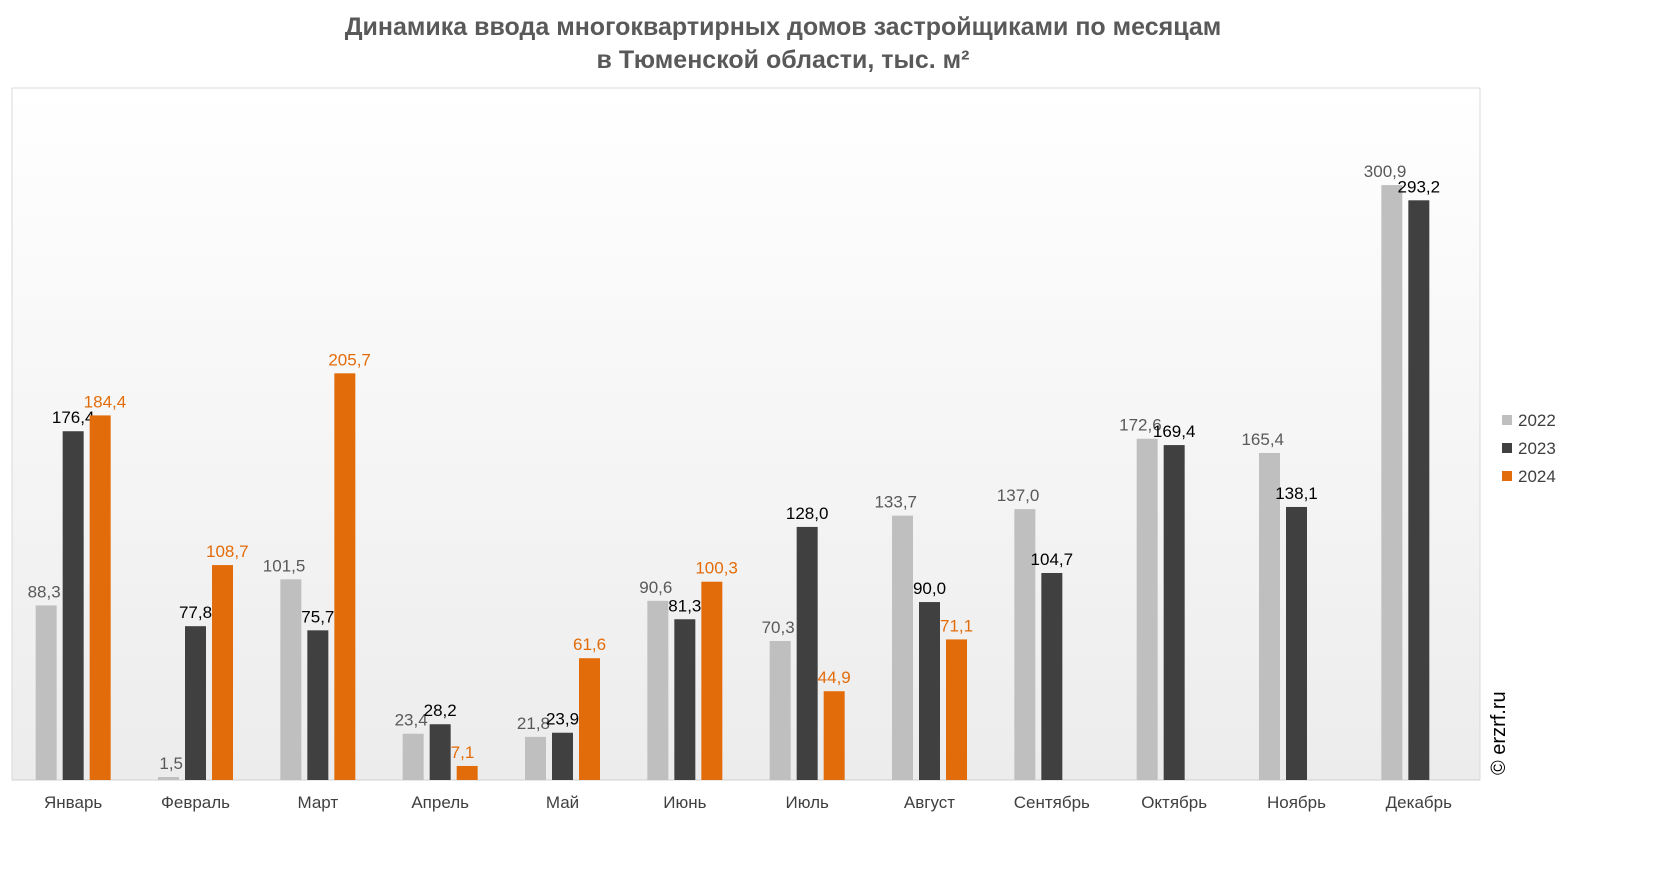  I want to click on data-label: 61,6, so click(589, 644).